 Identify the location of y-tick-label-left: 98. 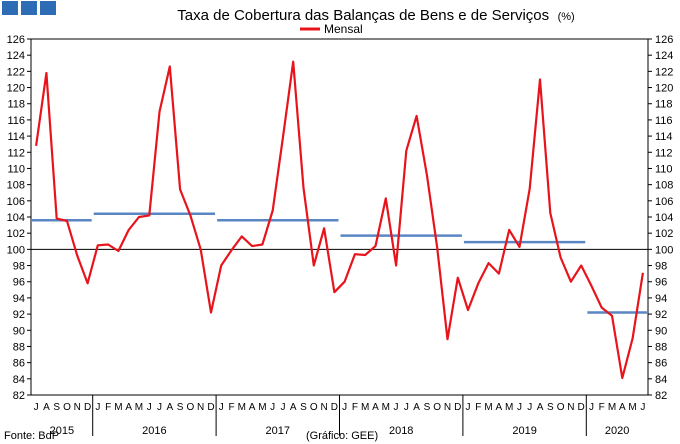
(19, 267).